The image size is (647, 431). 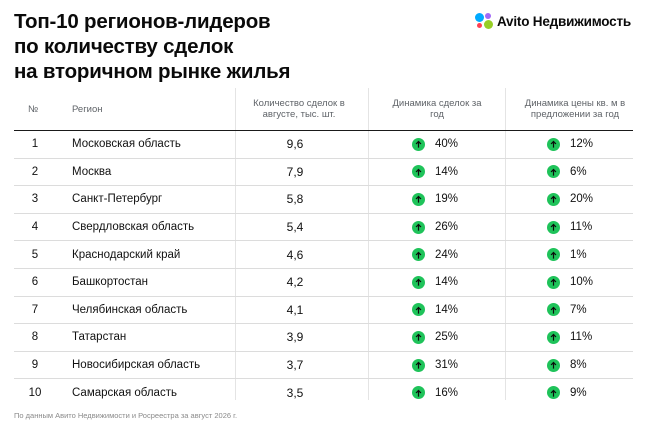 I want to click on row-num: 9, so click(x=35, y=365).